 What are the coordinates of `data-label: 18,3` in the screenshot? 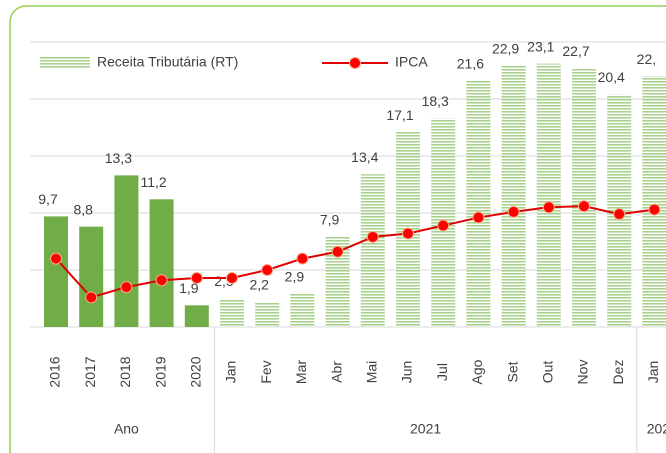 It's located at (435, 101).